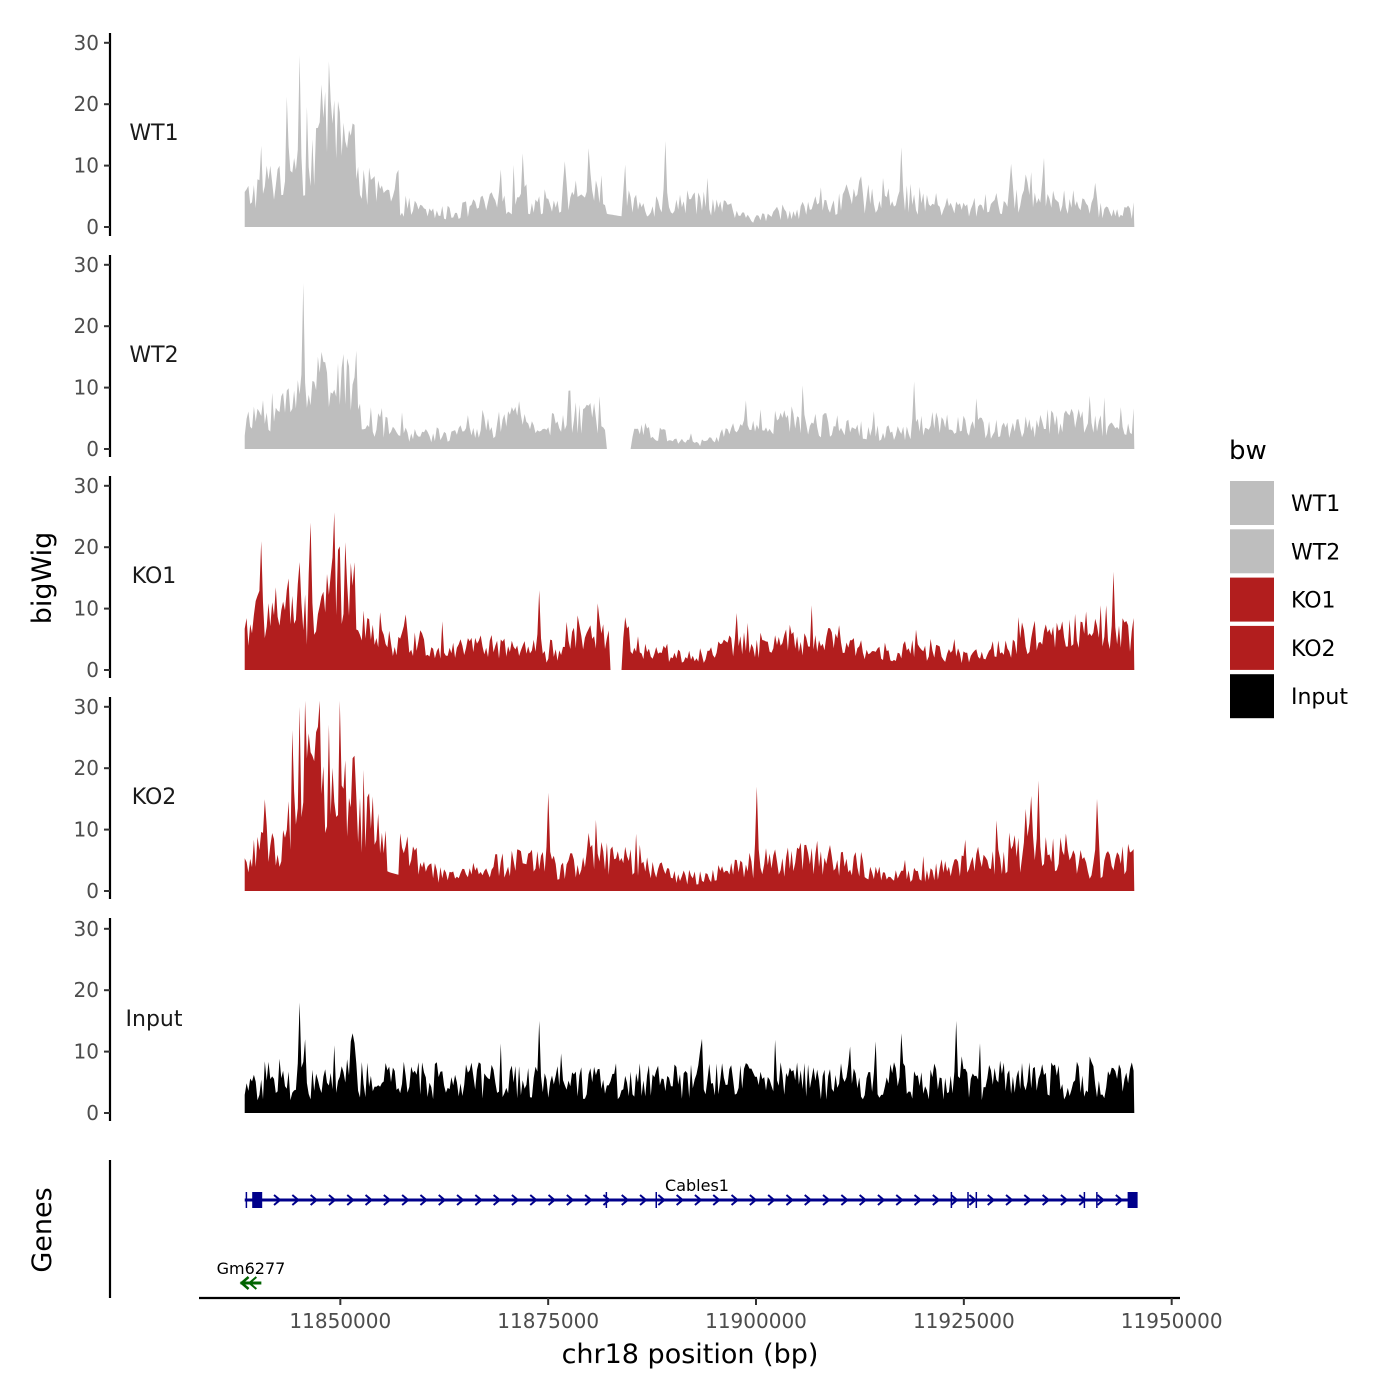  Describe the element at coordinates (689, 141) in the screenshot. I see `signal-area-wt1` at that location.